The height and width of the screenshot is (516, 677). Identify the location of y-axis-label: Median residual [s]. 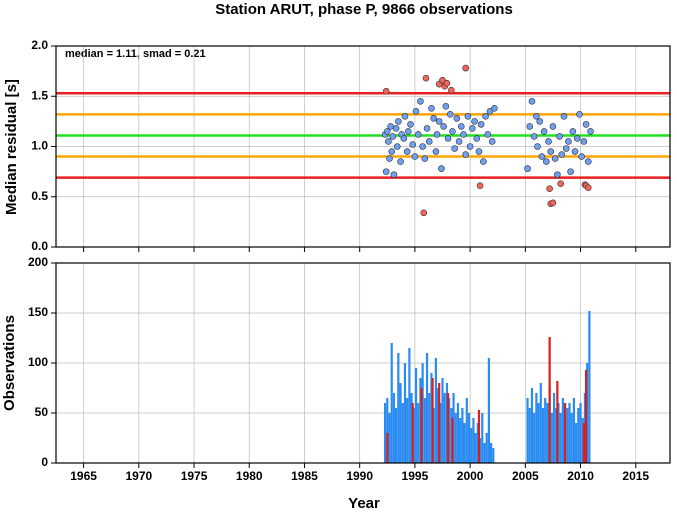
(11, 147).